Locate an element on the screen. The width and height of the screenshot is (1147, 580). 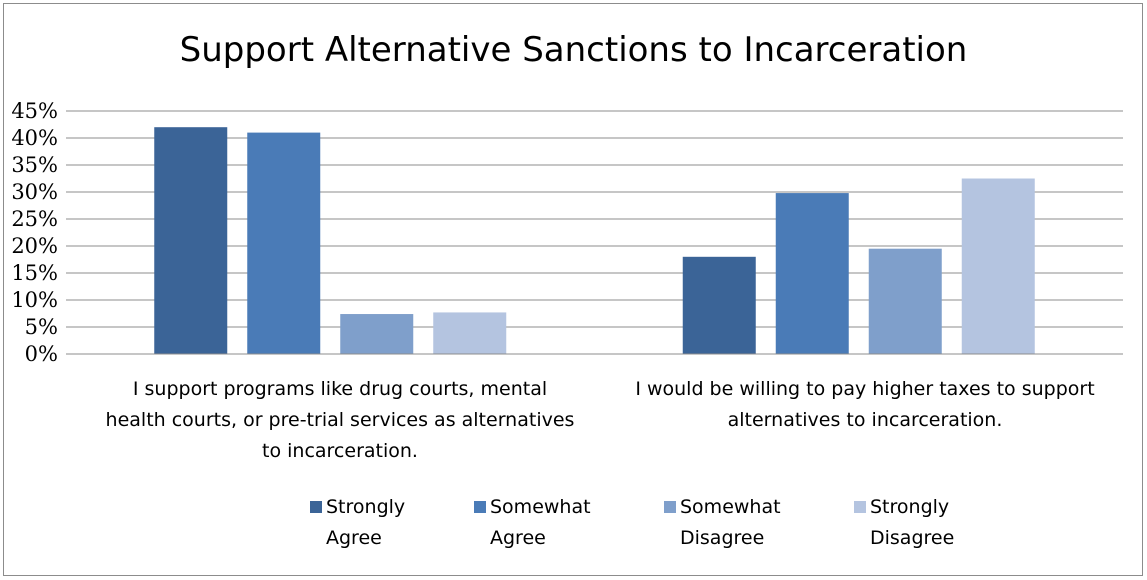
y-tick-label: 45% is located at coordinates (34, 111).